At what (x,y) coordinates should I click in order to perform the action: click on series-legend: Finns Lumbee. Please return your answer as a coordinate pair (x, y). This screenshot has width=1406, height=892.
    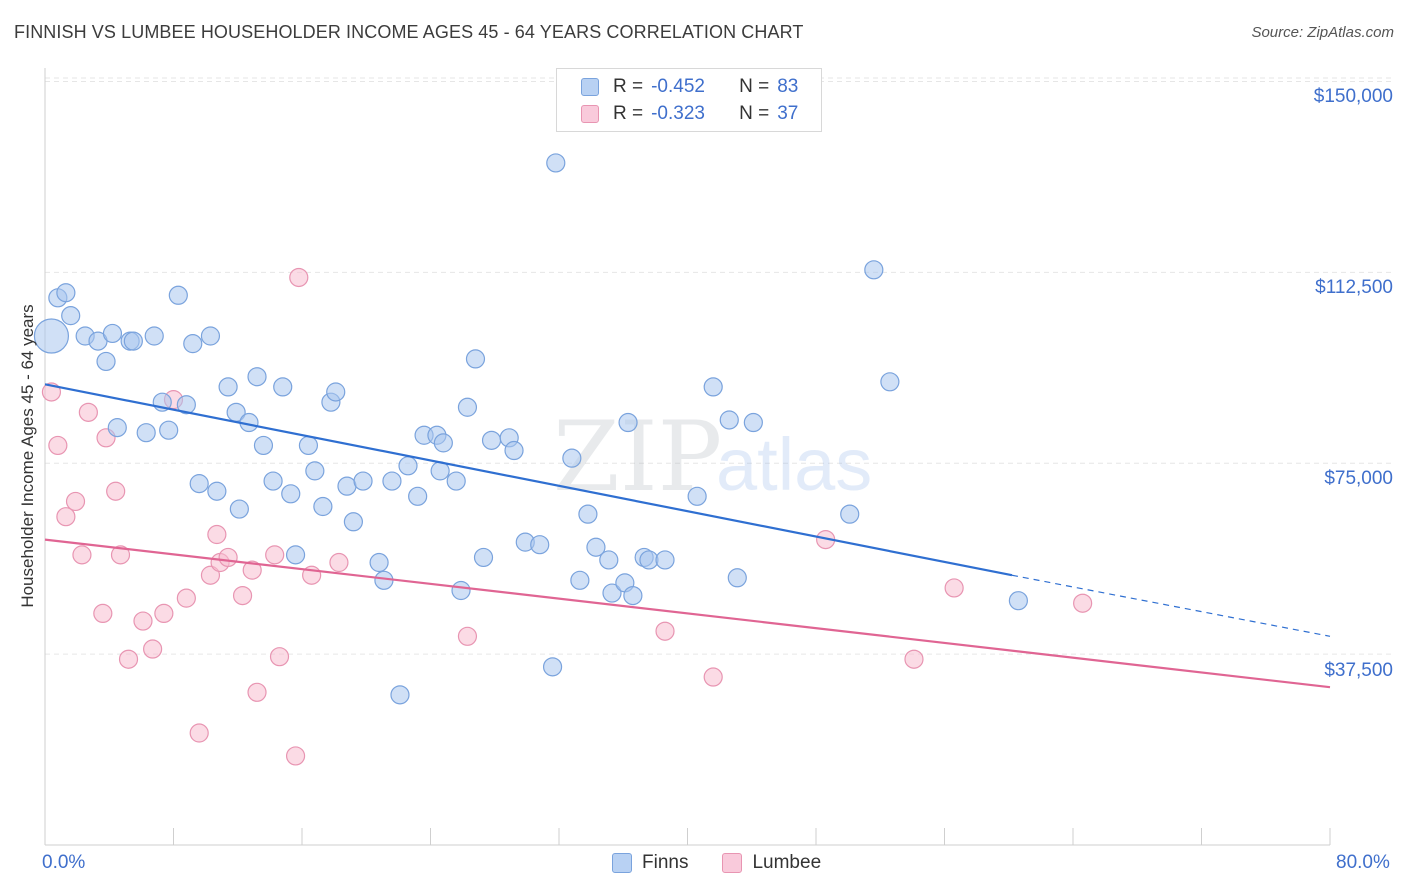
    Looking at the image, I should click on (733, 863).